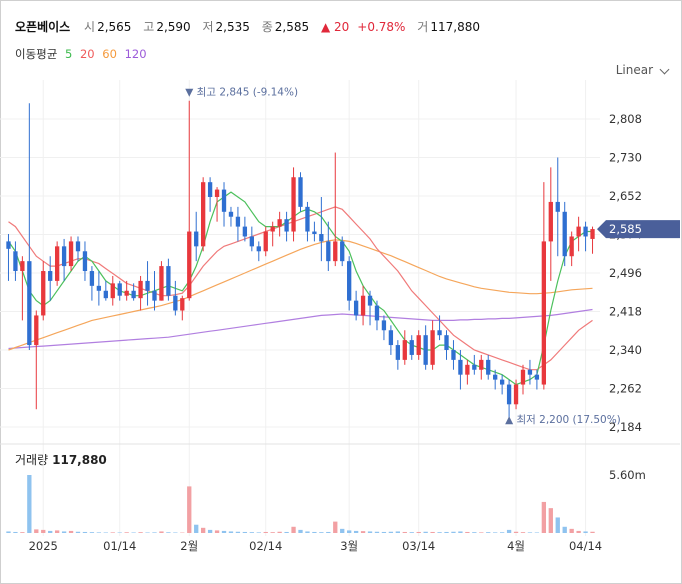  What do you see at coordinates (43, 546) in the screenshot?
I see `x-tick-label-0: 2025` at bounding box center [43, 546].